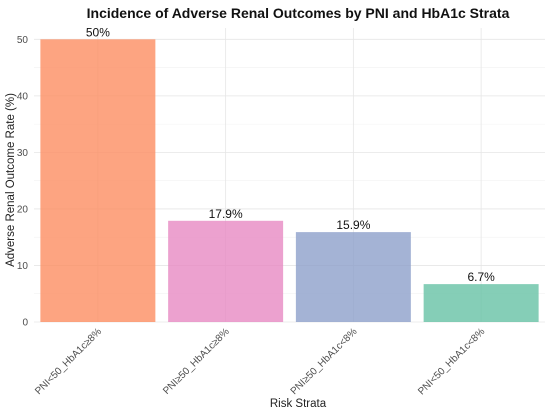 This screenshot has height=416, width=550. I want to click on y-axis-label: Adverse Renal Outcome Rate (%), so click(11, 180).